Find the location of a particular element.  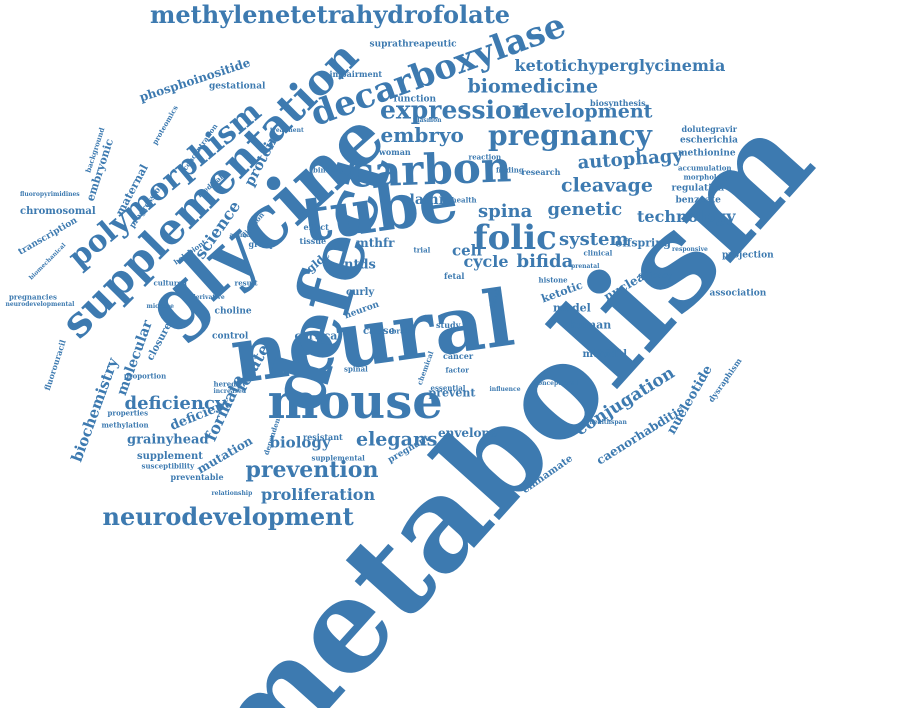

word: proteomics is located at coordinates (165, 125).